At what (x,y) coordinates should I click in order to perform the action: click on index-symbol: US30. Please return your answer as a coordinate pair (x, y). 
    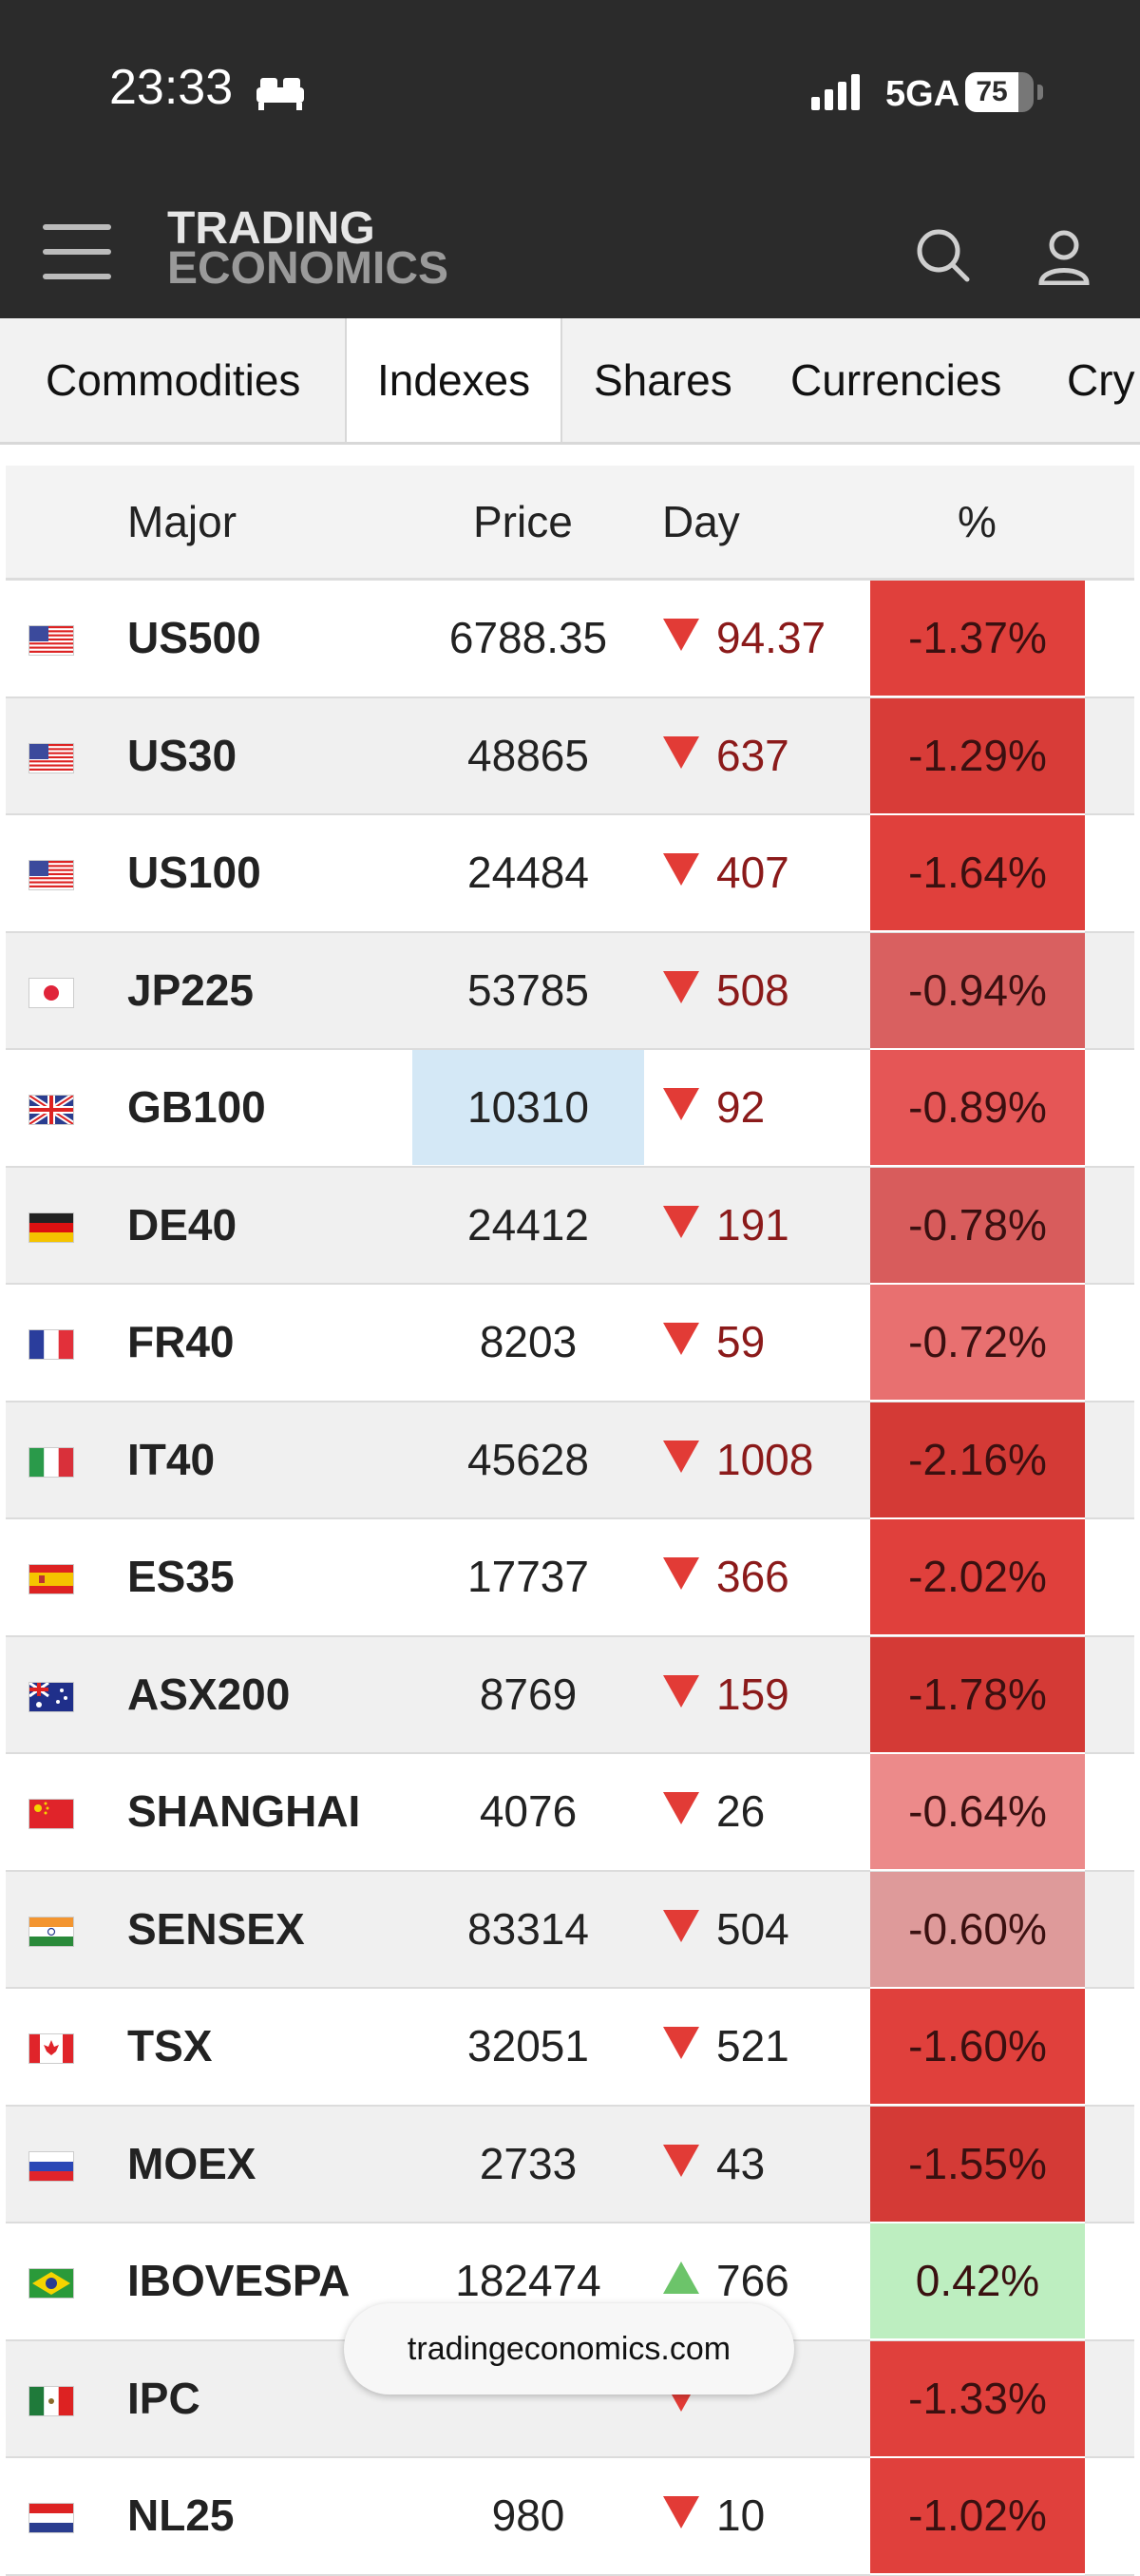
    Looking at the image, I should click on (182, 755).